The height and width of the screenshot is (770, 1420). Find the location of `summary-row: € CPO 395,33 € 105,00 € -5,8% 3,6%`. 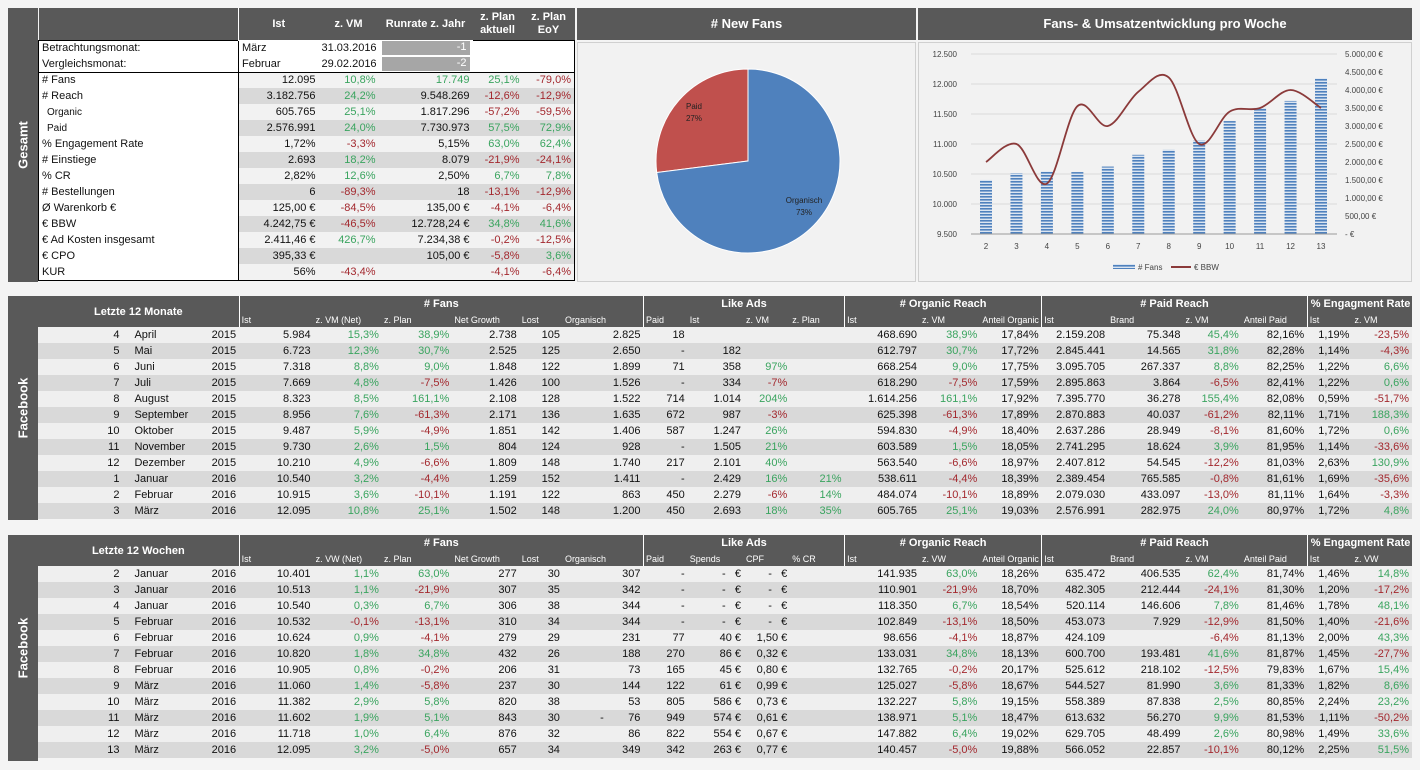

summary-row: € CPO 395,33 € 105,00 € -5,8% 3,6% is located at coordinates (306, 256).